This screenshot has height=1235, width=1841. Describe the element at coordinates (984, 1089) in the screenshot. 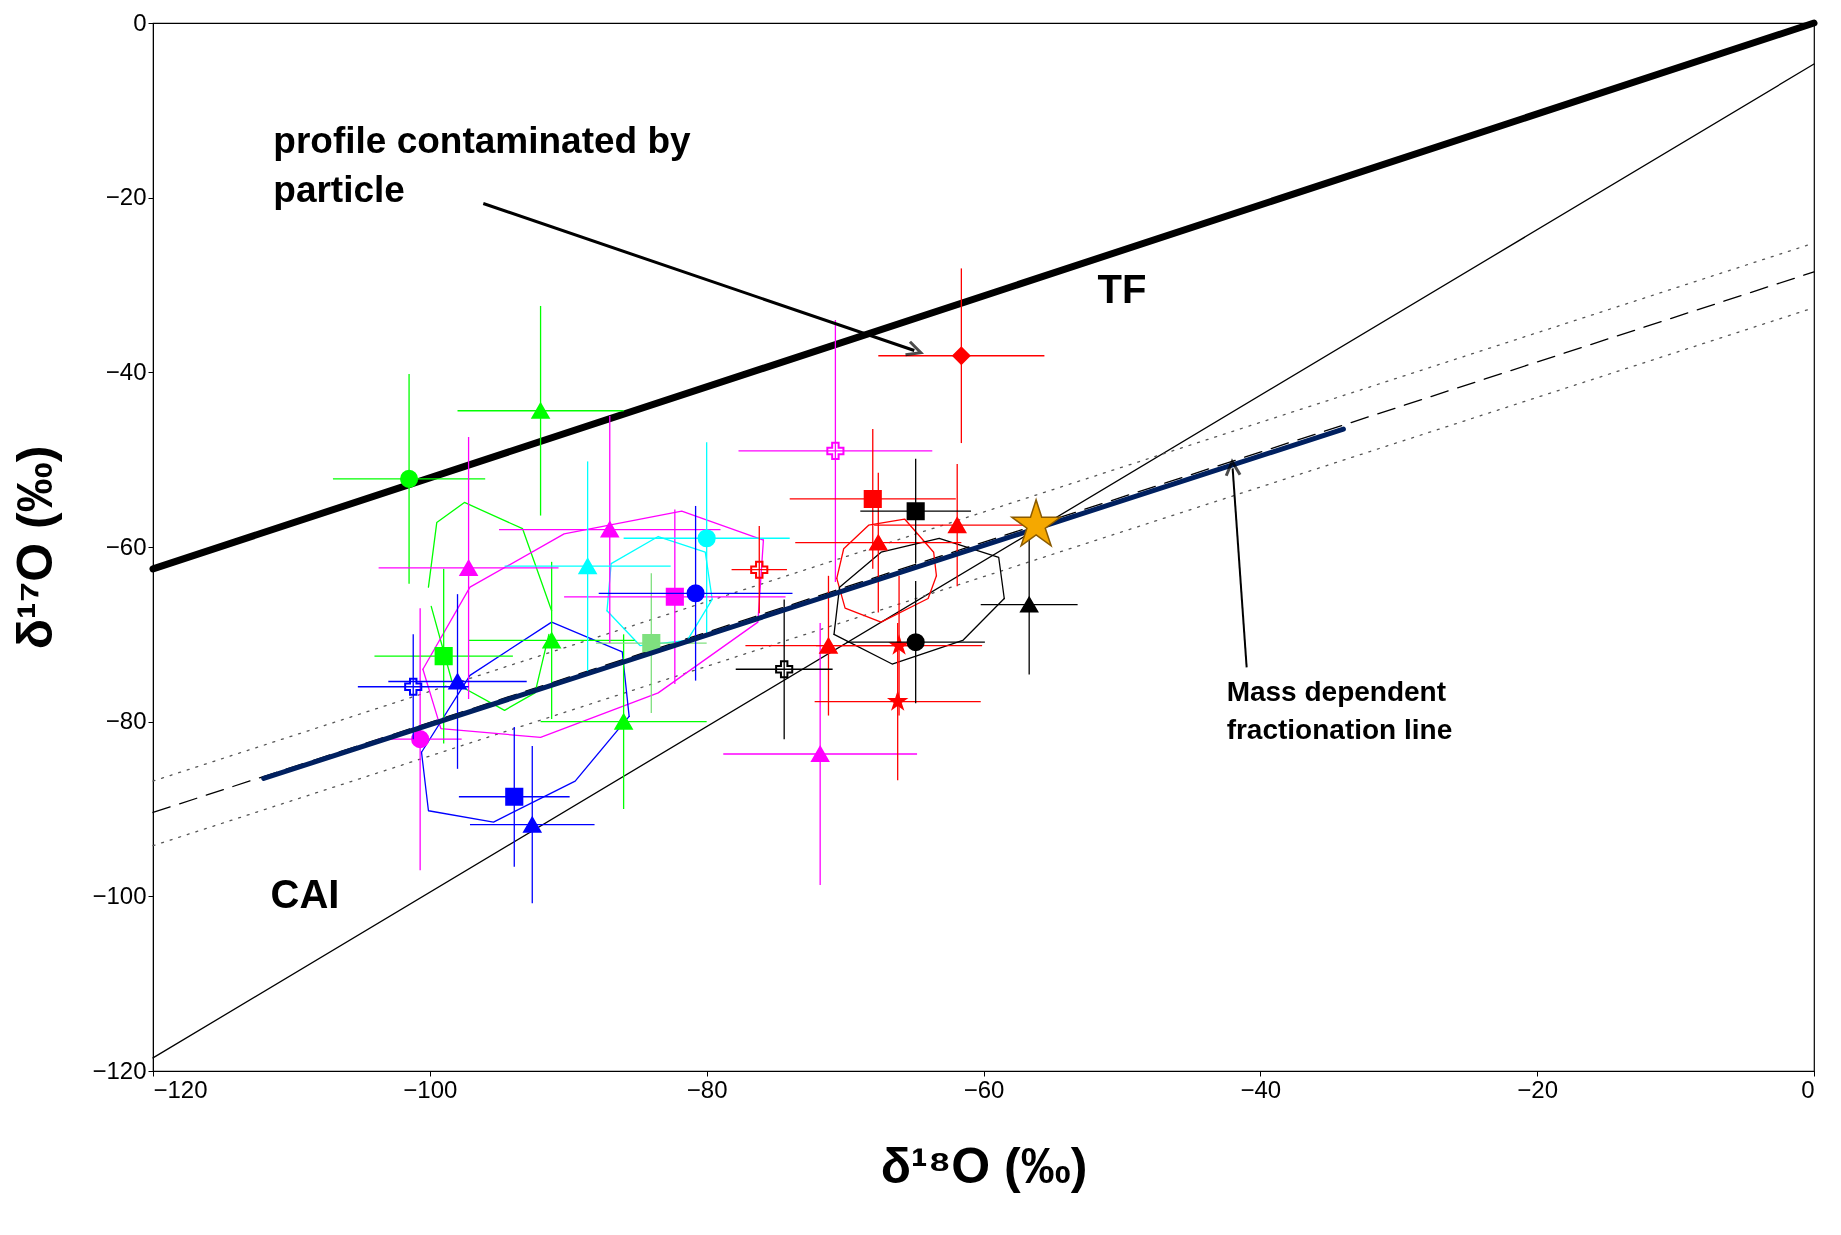

I see `x-tick-label: −60` at that location.